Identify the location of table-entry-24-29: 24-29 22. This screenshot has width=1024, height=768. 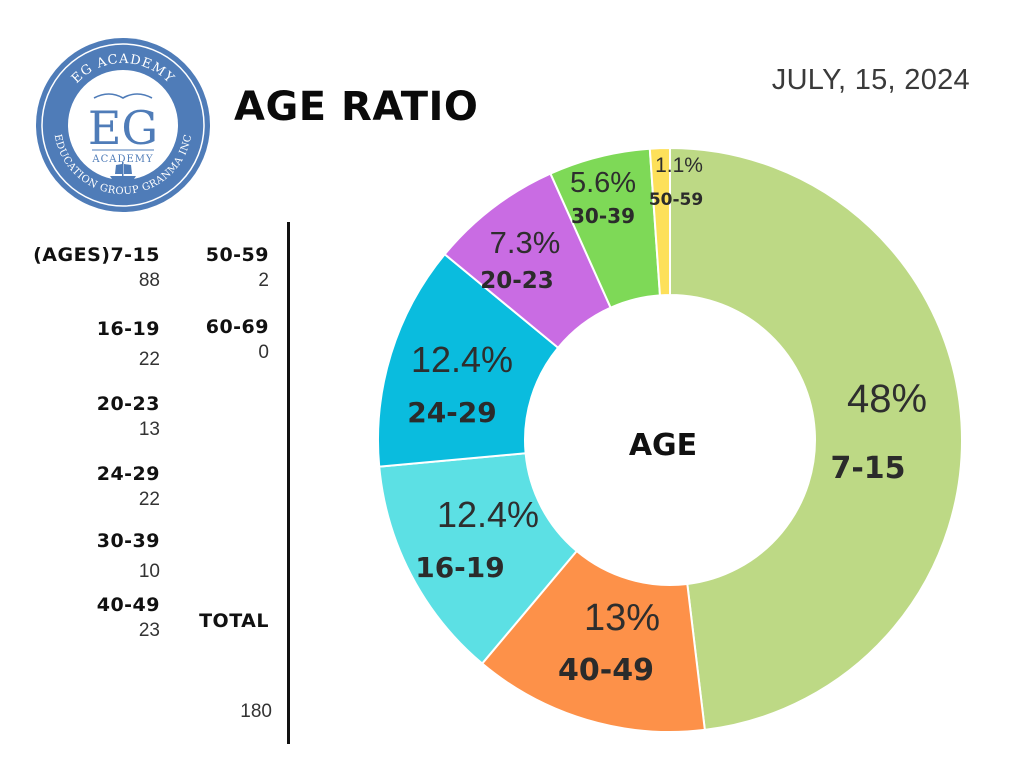
(128, 487).